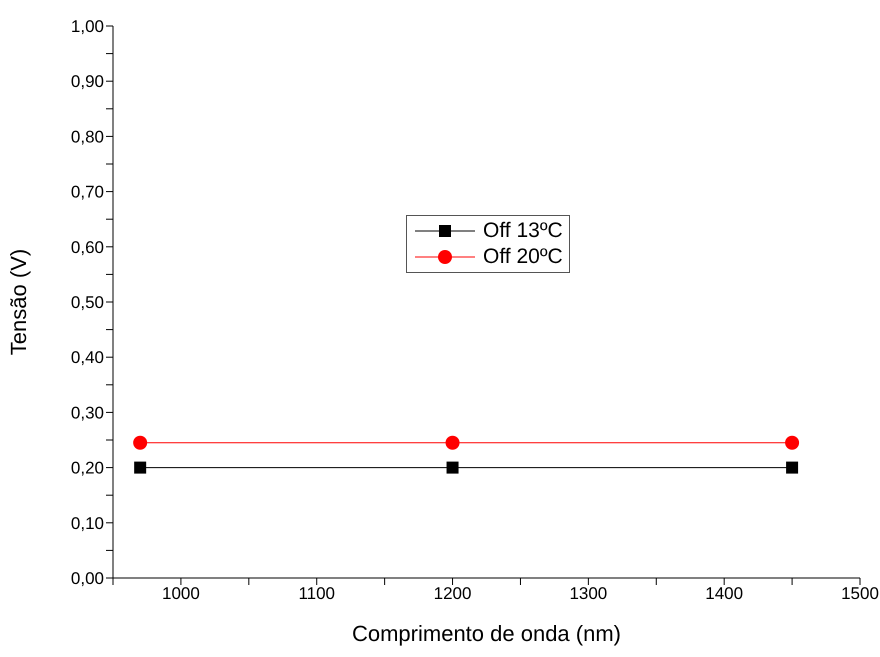 The height and width of the screenshot is (657, 880). What do you see at coordinates (523, 231) in the screenshot?
I see `legend-label: Off 13ºC` at bounding box center [523, 231].